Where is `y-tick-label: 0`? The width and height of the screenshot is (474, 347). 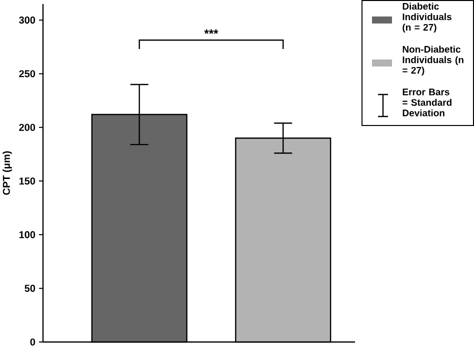 y-tick-label: 0 is located at coordinates (33, 342).